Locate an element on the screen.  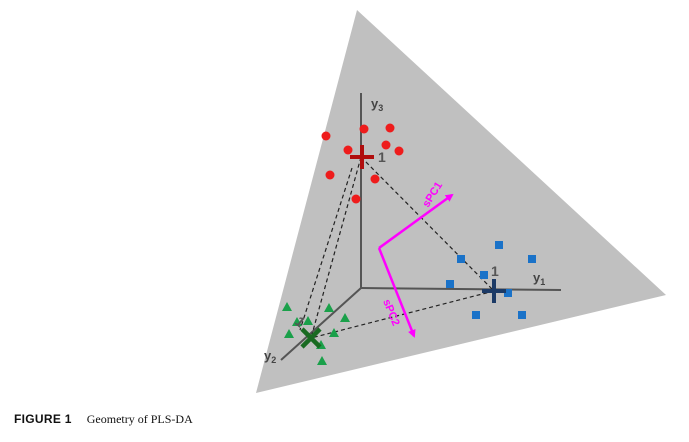
connector-red-green is located at coordinates (336, 247).